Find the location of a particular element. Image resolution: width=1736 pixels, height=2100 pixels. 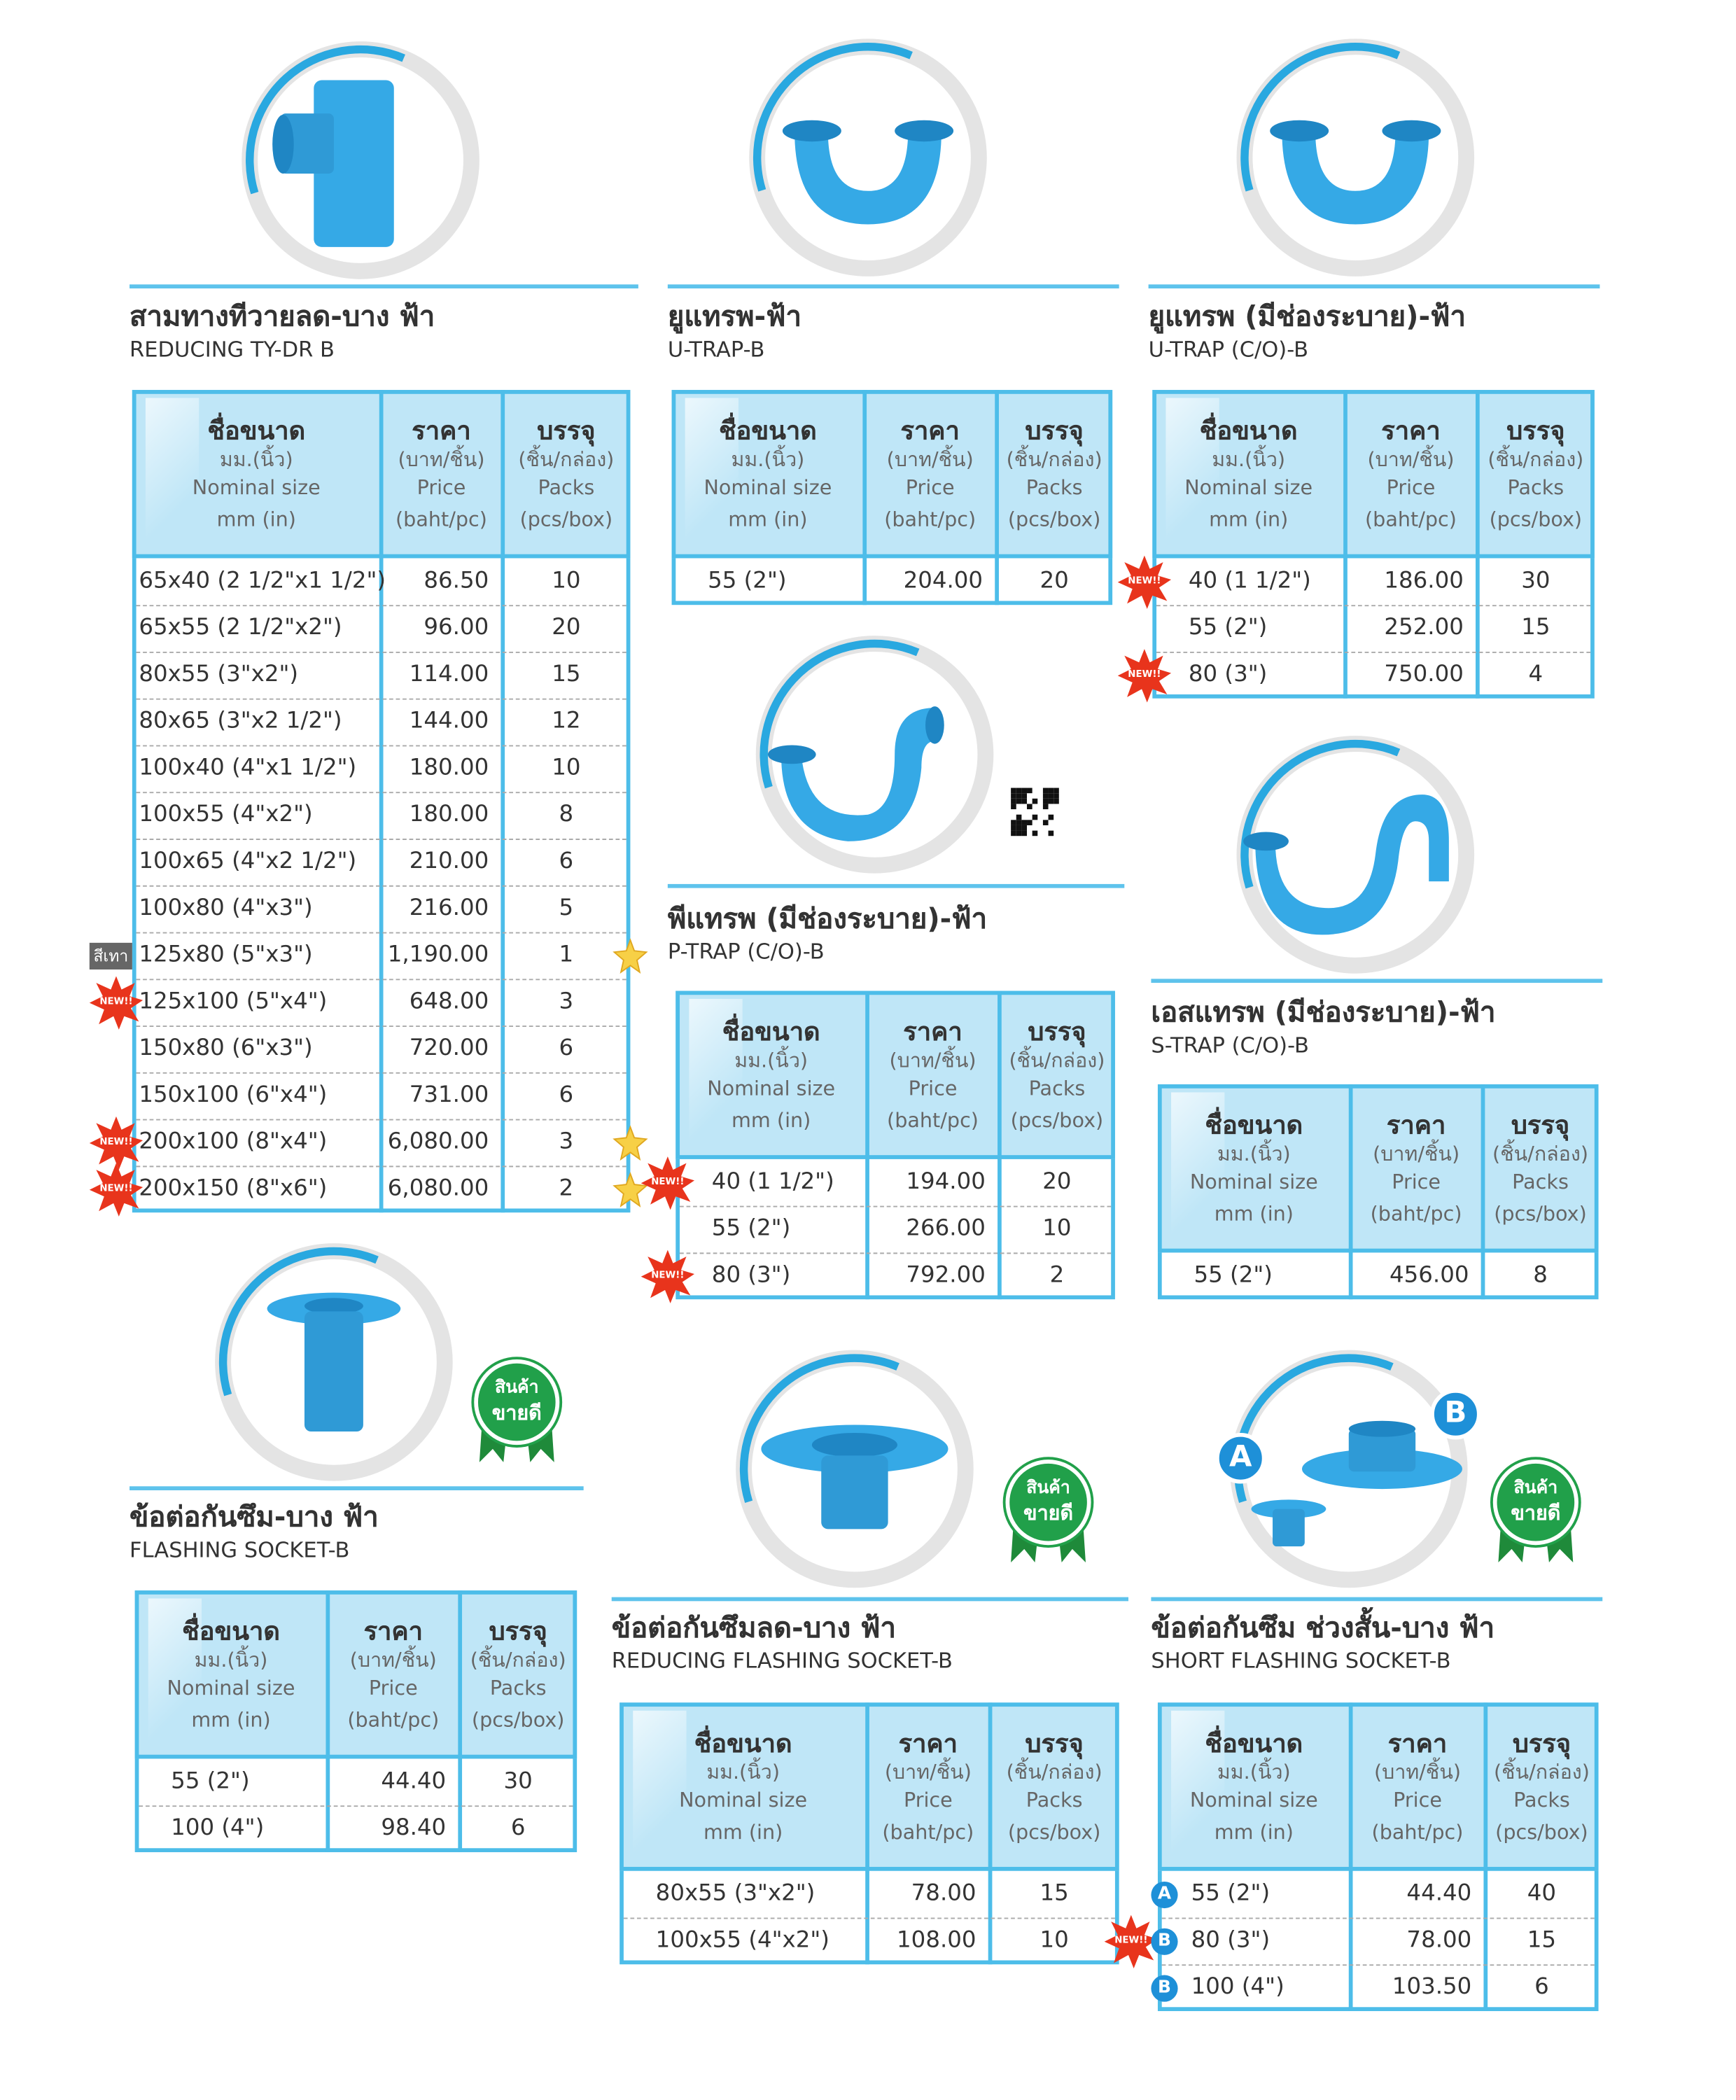

size-cell: 100x65 (4"x2 1/2") is located at coordinates (248, 861).